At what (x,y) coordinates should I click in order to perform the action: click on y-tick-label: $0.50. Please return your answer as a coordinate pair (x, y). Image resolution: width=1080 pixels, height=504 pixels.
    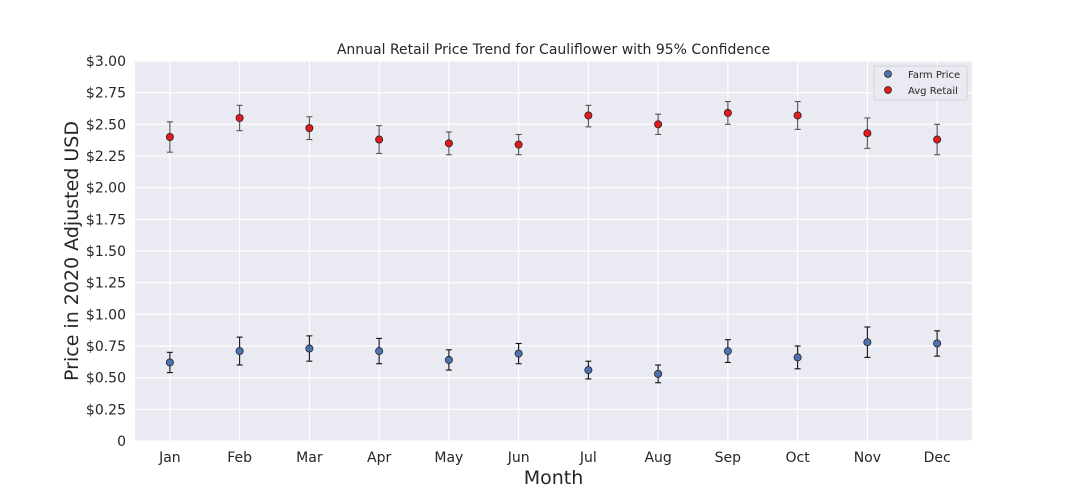
    Looking at the image, I should click on (106, 379).